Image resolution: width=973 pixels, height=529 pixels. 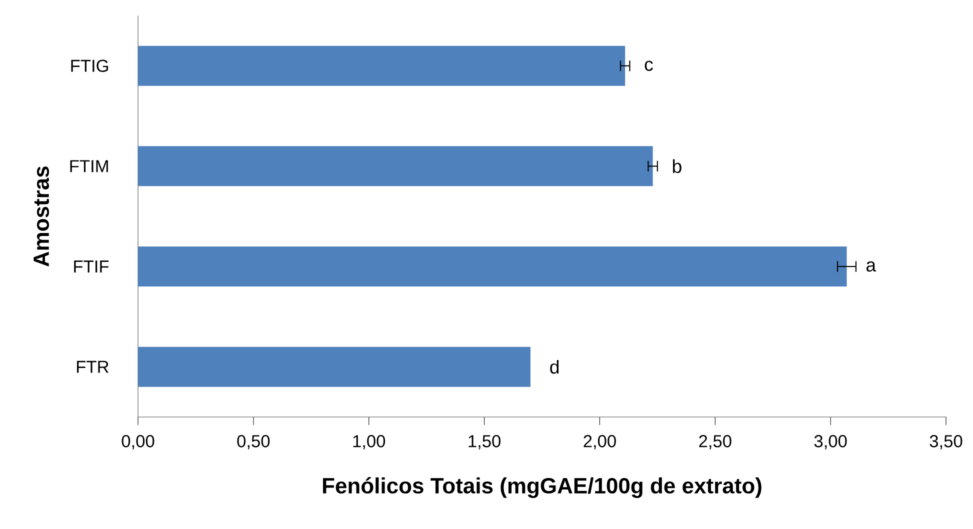 What do you see at coordinates (871, 266) in the screenshot?
I see `annotation: a` at bounding box center [871, 266].